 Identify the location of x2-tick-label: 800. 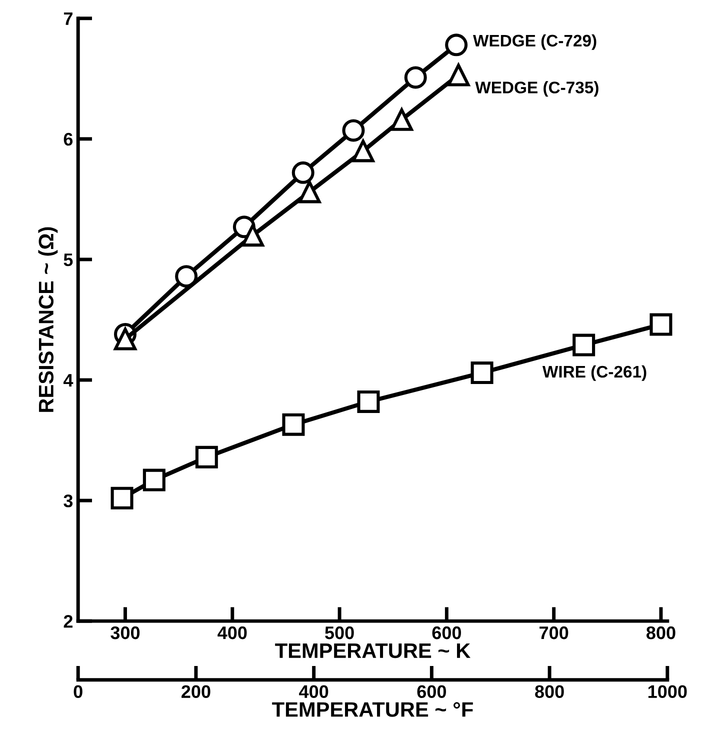
(549, 691).